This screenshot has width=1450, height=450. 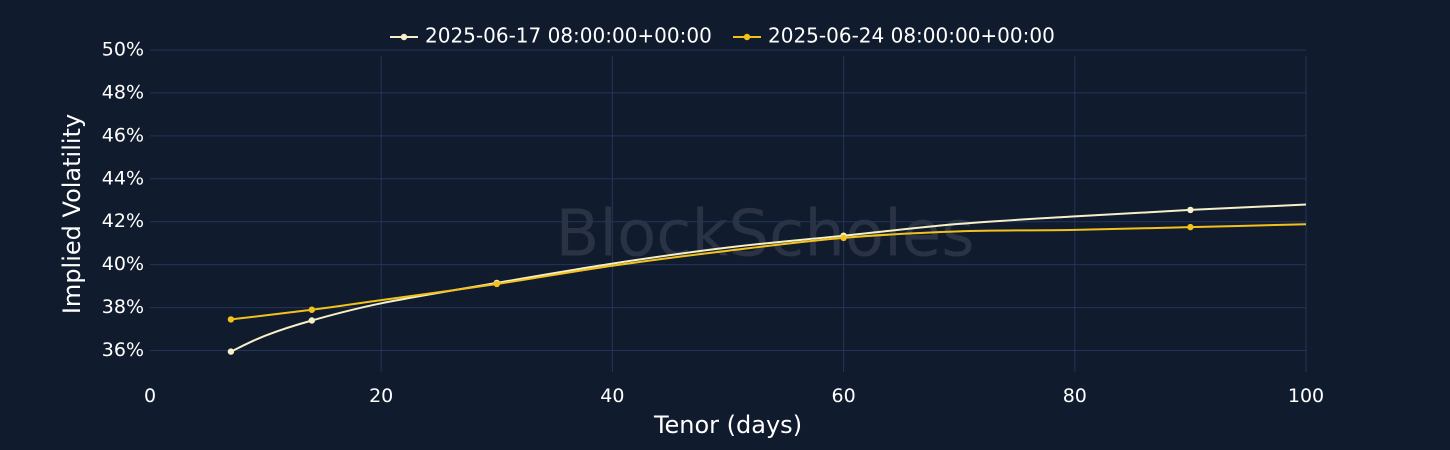 What do you see at coordinates (568, 36) in the screenshot?
I see `legend-label: 2025-06-17 08:00:00+00:00` at bounding box center [568, 36].